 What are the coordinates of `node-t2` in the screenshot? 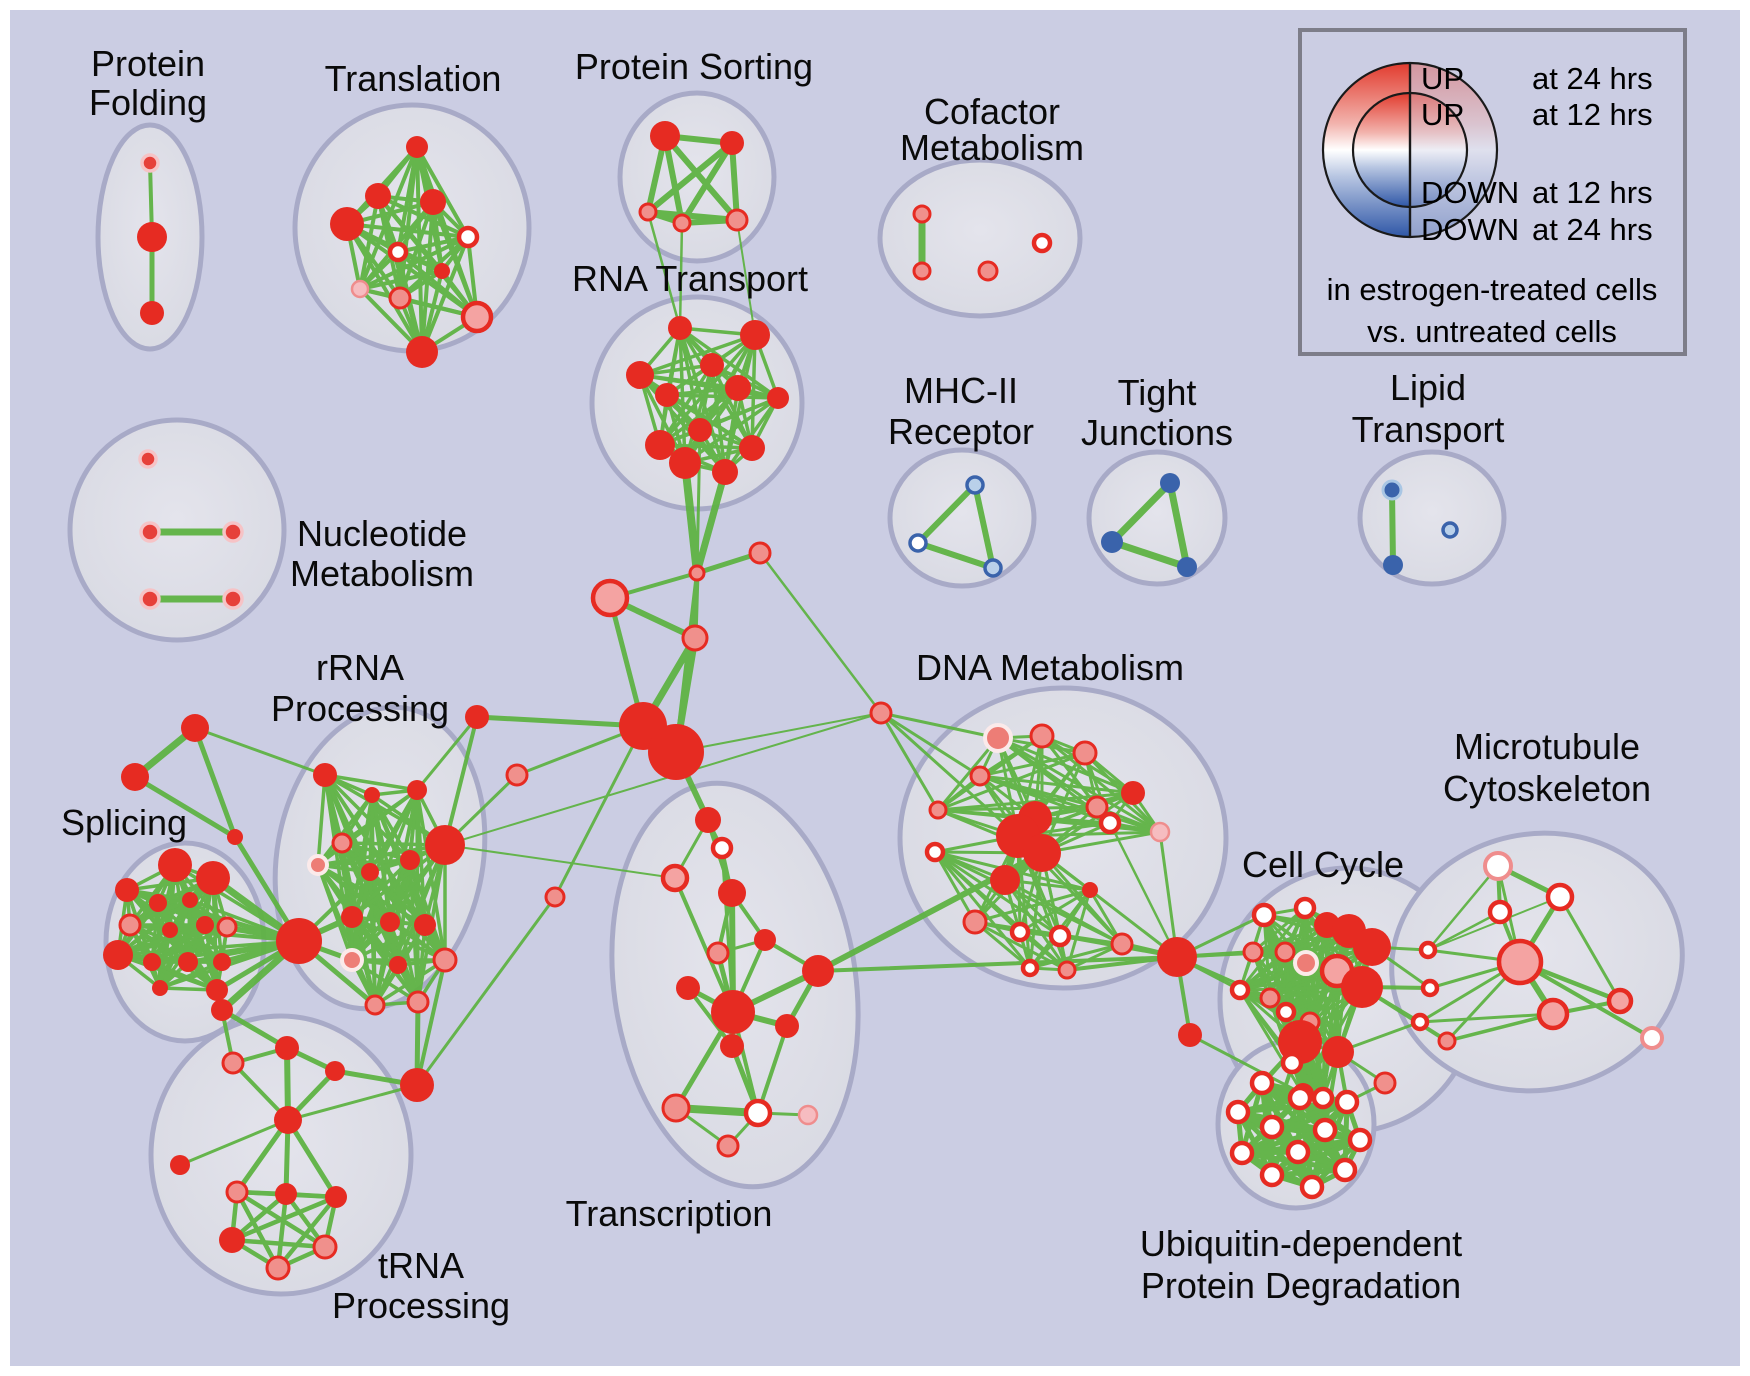 It's located at (378, 196).